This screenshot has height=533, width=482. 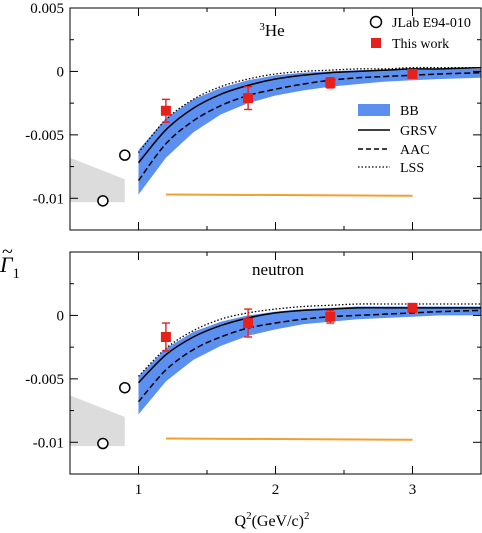 What do you see at coordinates (17, 274) in the screenshot?
I see `y-axis-label-sub: 1` at bounding box center [17, 274].